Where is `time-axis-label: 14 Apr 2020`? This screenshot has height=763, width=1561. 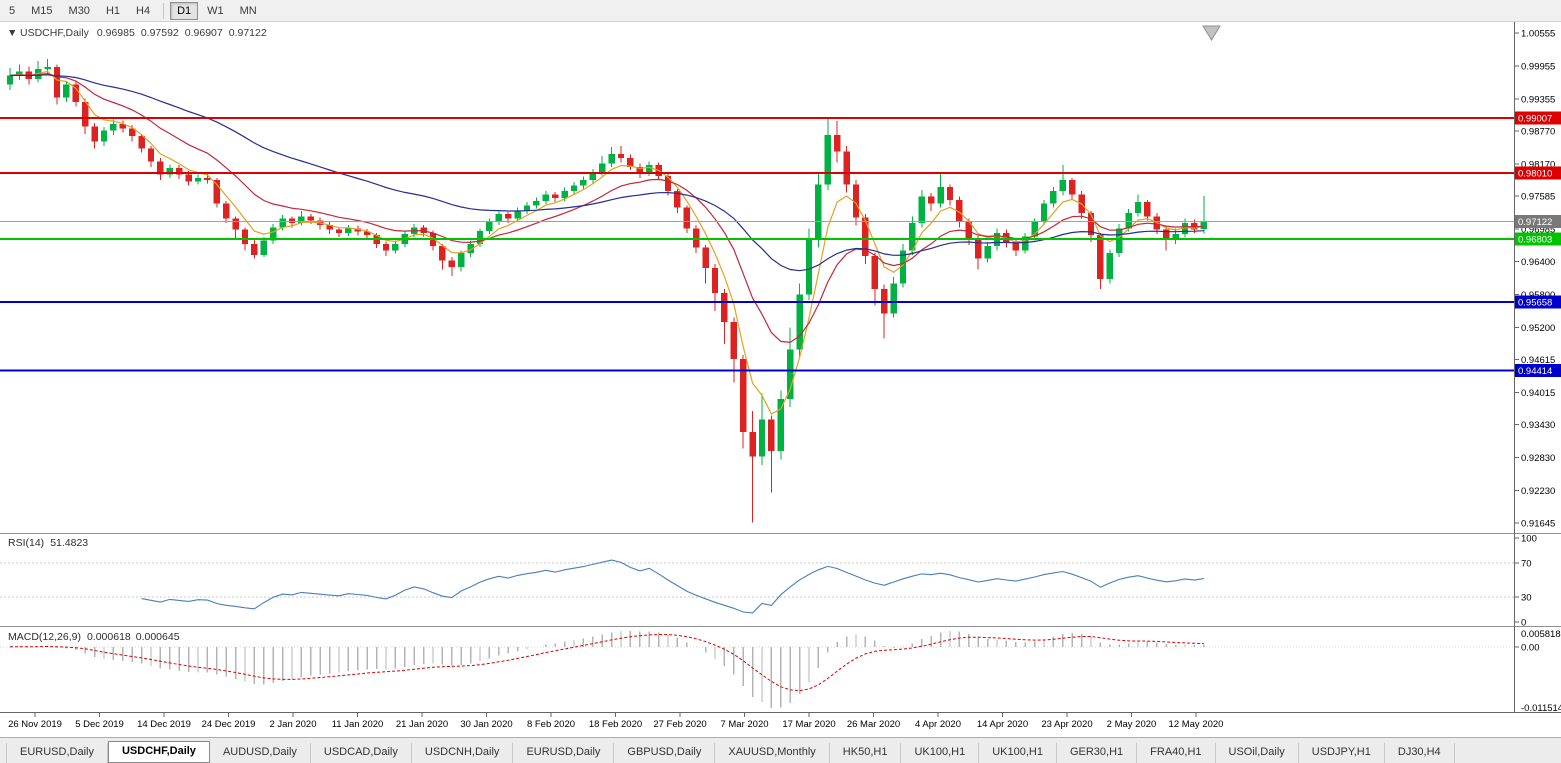 time-axis-label: 14 Apr 2020 is located at coordinates (1002, 724).